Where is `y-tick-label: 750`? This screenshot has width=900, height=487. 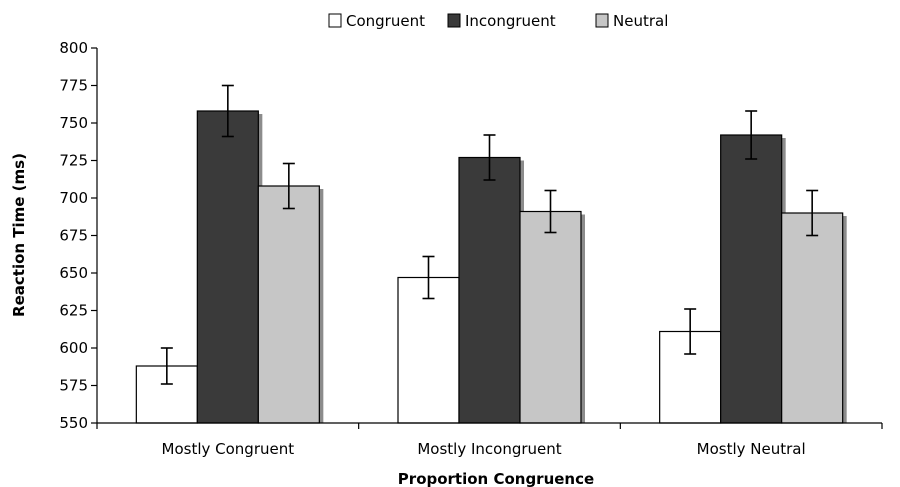
y-tick-label: 750 is located at coordinates (73, 123).